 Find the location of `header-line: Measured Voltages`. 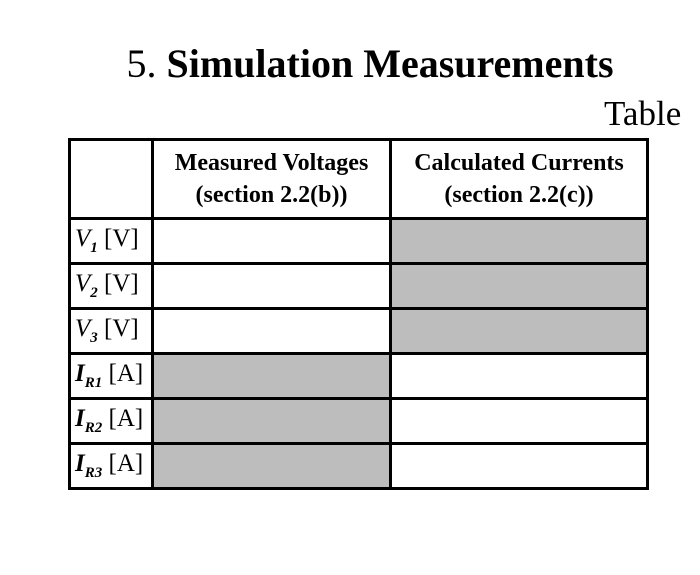

header-line: Measured Voltages is located at coordinates (271, 163).